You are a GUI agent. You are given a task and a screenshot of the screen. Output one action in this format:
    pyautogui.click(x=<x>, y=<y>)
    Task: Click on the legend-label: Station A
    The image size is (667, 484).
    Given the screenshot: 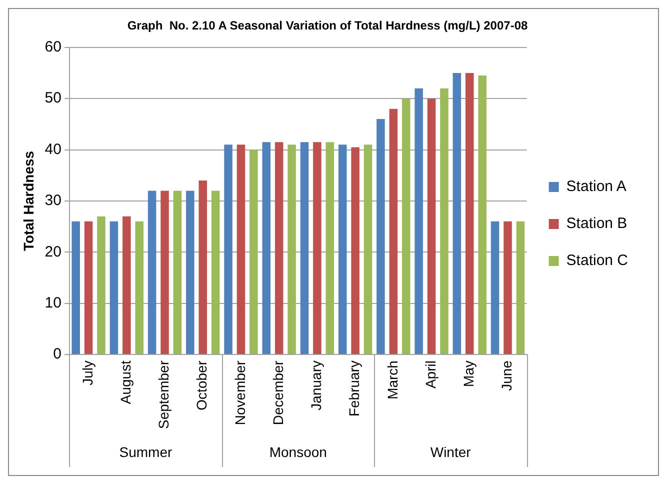 What is the action you would take?
    pyautogui.click(x=596, y=187)
    